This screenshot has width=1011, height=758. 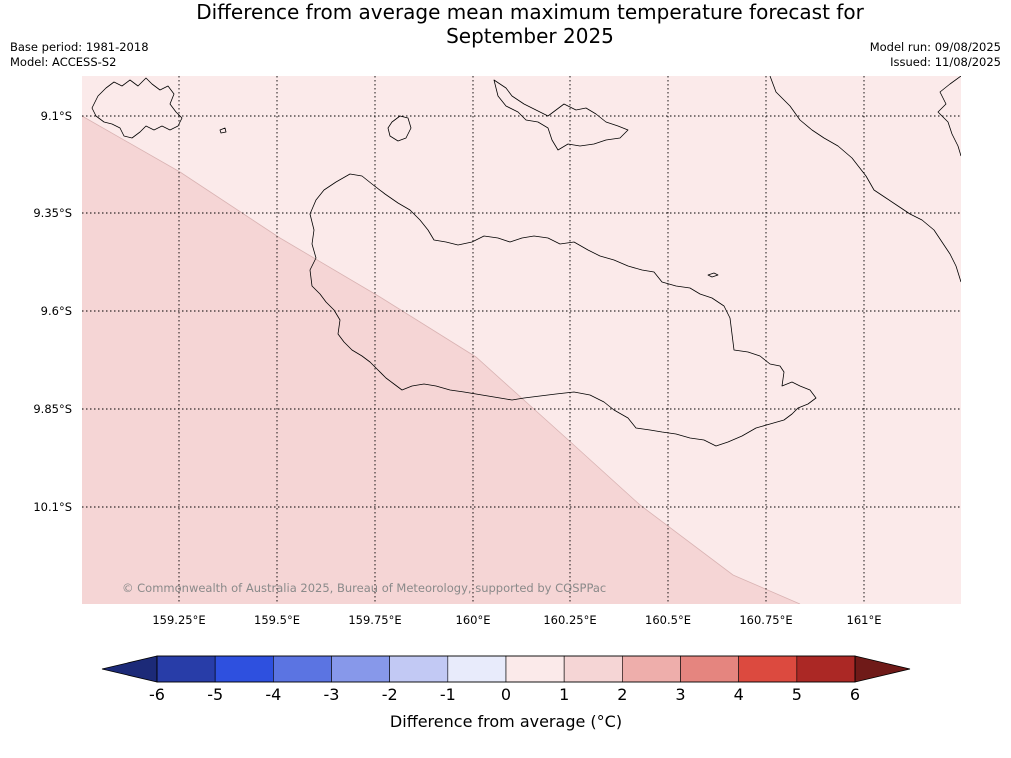 I want to click on base-period-text: Base period: 1981-2018, so click(x=79, y=47).